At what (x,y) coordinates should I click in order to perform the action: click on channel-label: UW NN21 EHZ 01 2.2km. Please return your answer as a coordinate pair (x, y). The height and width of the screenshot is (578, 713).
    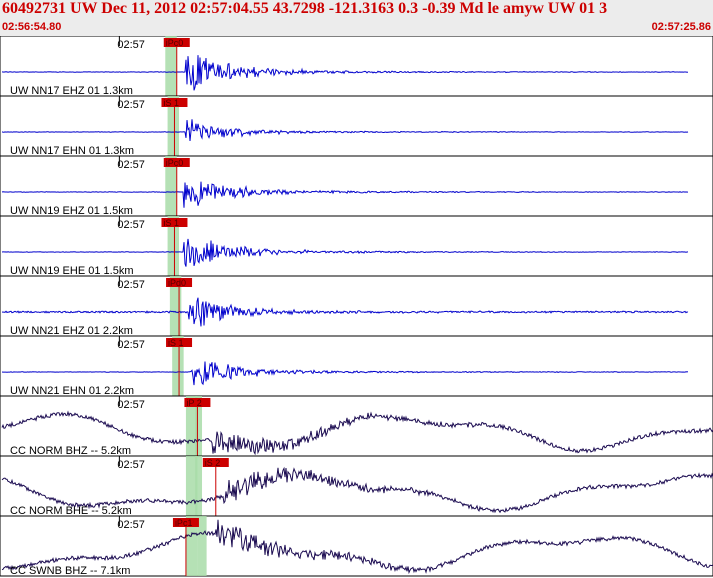
    Looking at the image, I should click on (71, 331).